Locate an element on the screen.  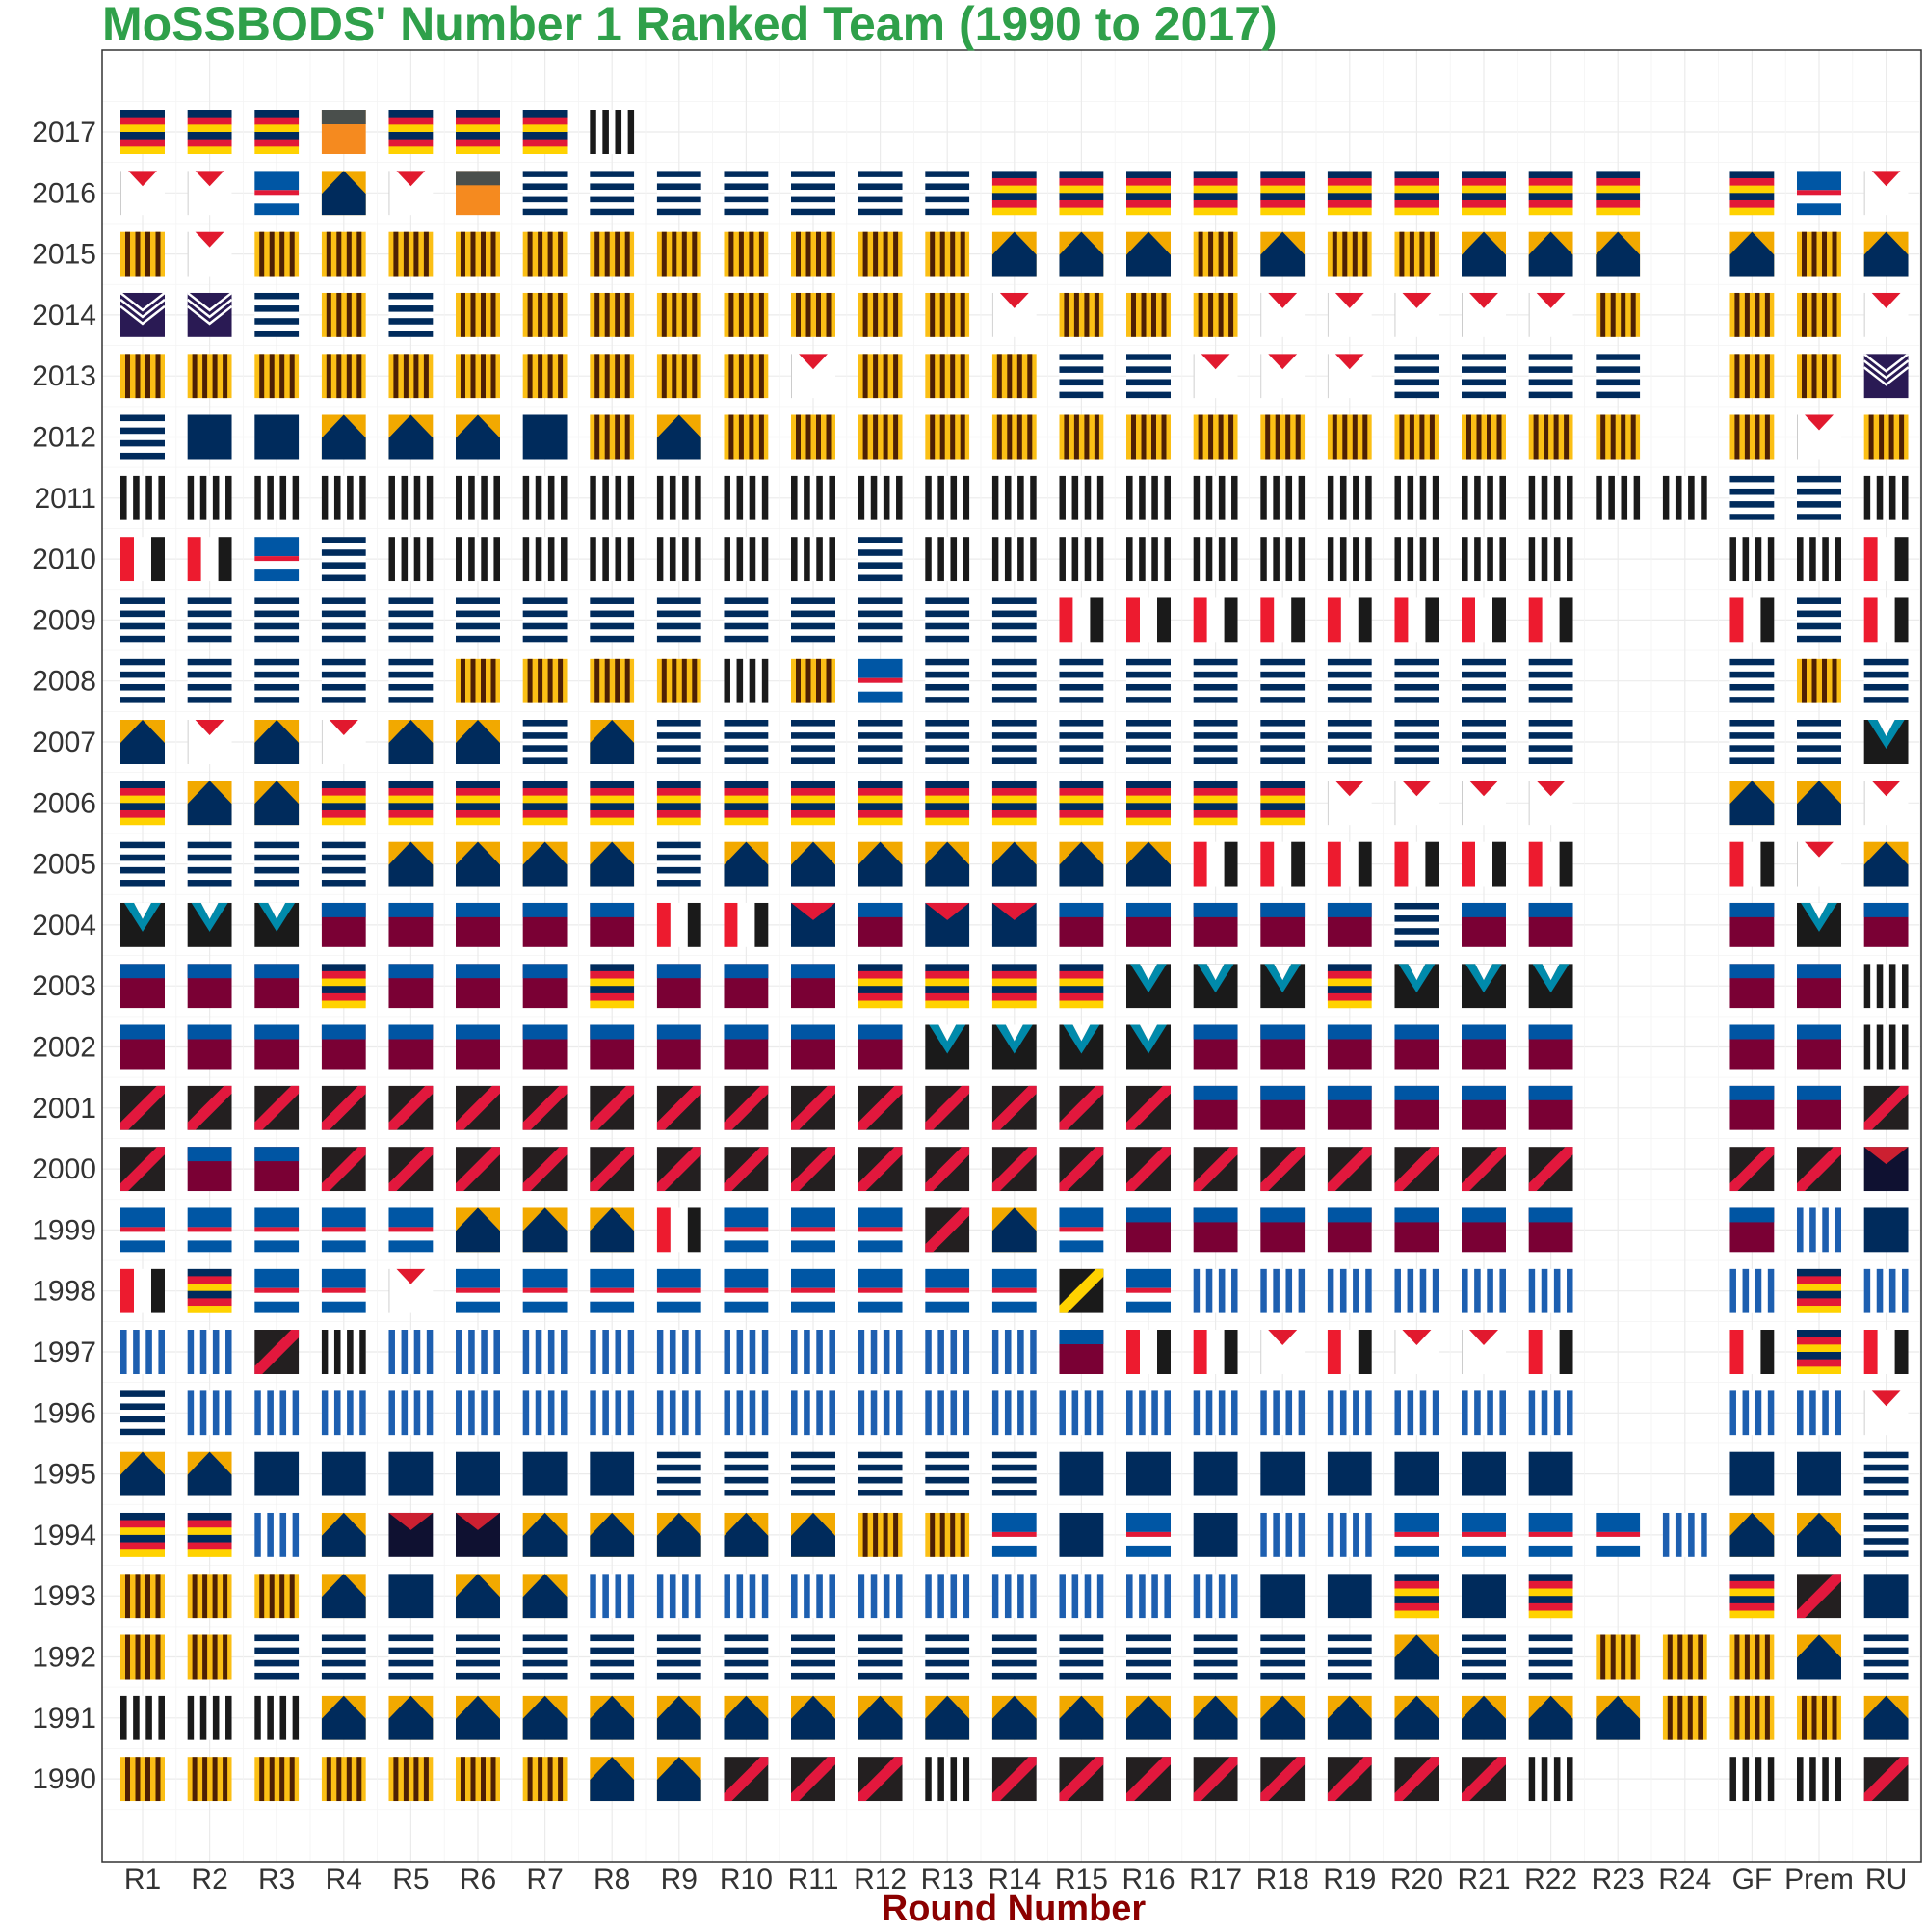
y-tick-label: 2005 is located at coordinates (64, 865).